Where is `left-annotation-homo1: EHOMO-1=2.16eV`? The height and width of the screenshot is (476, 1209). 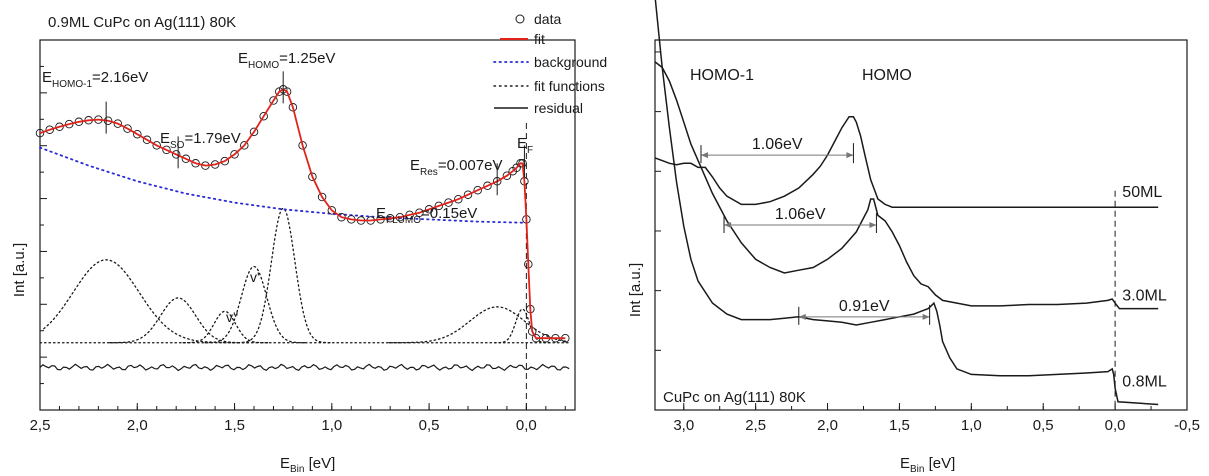
left-annotation-homo1: EHOMO-1=2.16eV is located at coordinates (95, 79).